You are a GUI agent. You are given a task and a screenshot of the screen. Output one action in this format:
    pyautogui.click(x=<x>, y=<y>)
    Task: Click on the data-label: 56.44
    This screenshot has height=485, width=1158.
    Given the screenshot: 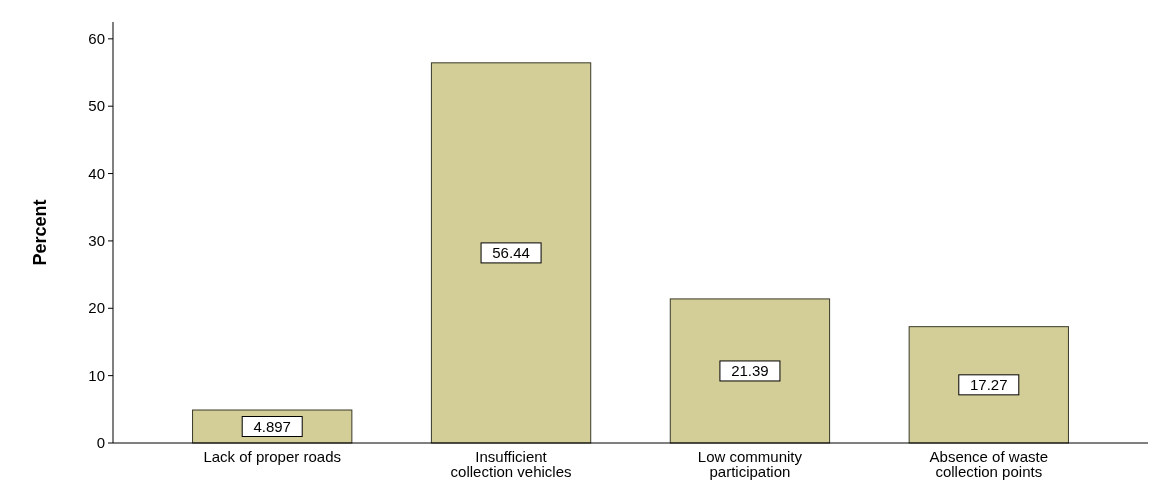 What is the action you would take?
    pyautogui.click(x=511, y=252)
    